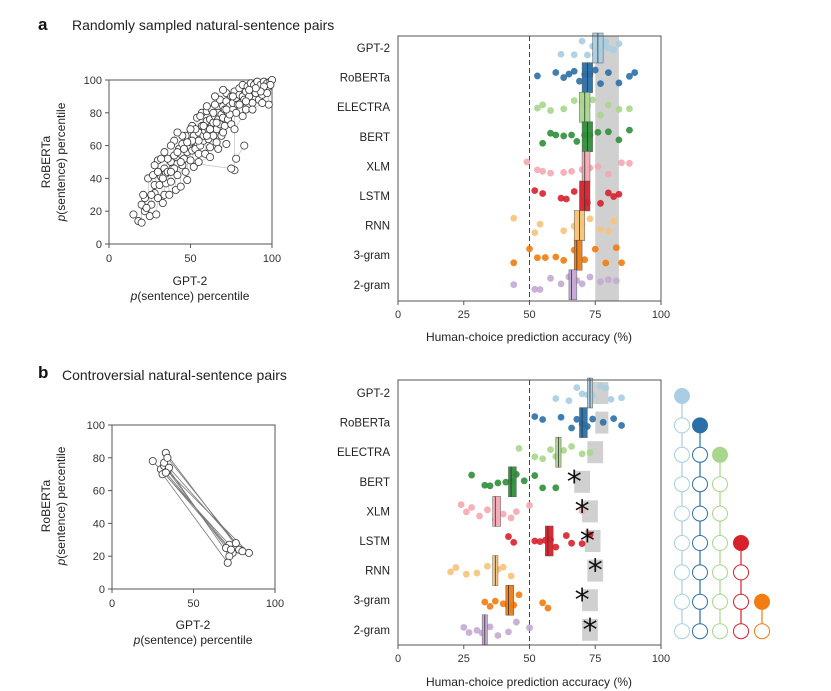 Image resolution: width=831 pixels, height=691 pixels. What do you see at coordinates (190, 296) in the screenshot?
I see `panel-a-xlabel-line2: p(sentence) percentile` at bounding box center [190, 296].